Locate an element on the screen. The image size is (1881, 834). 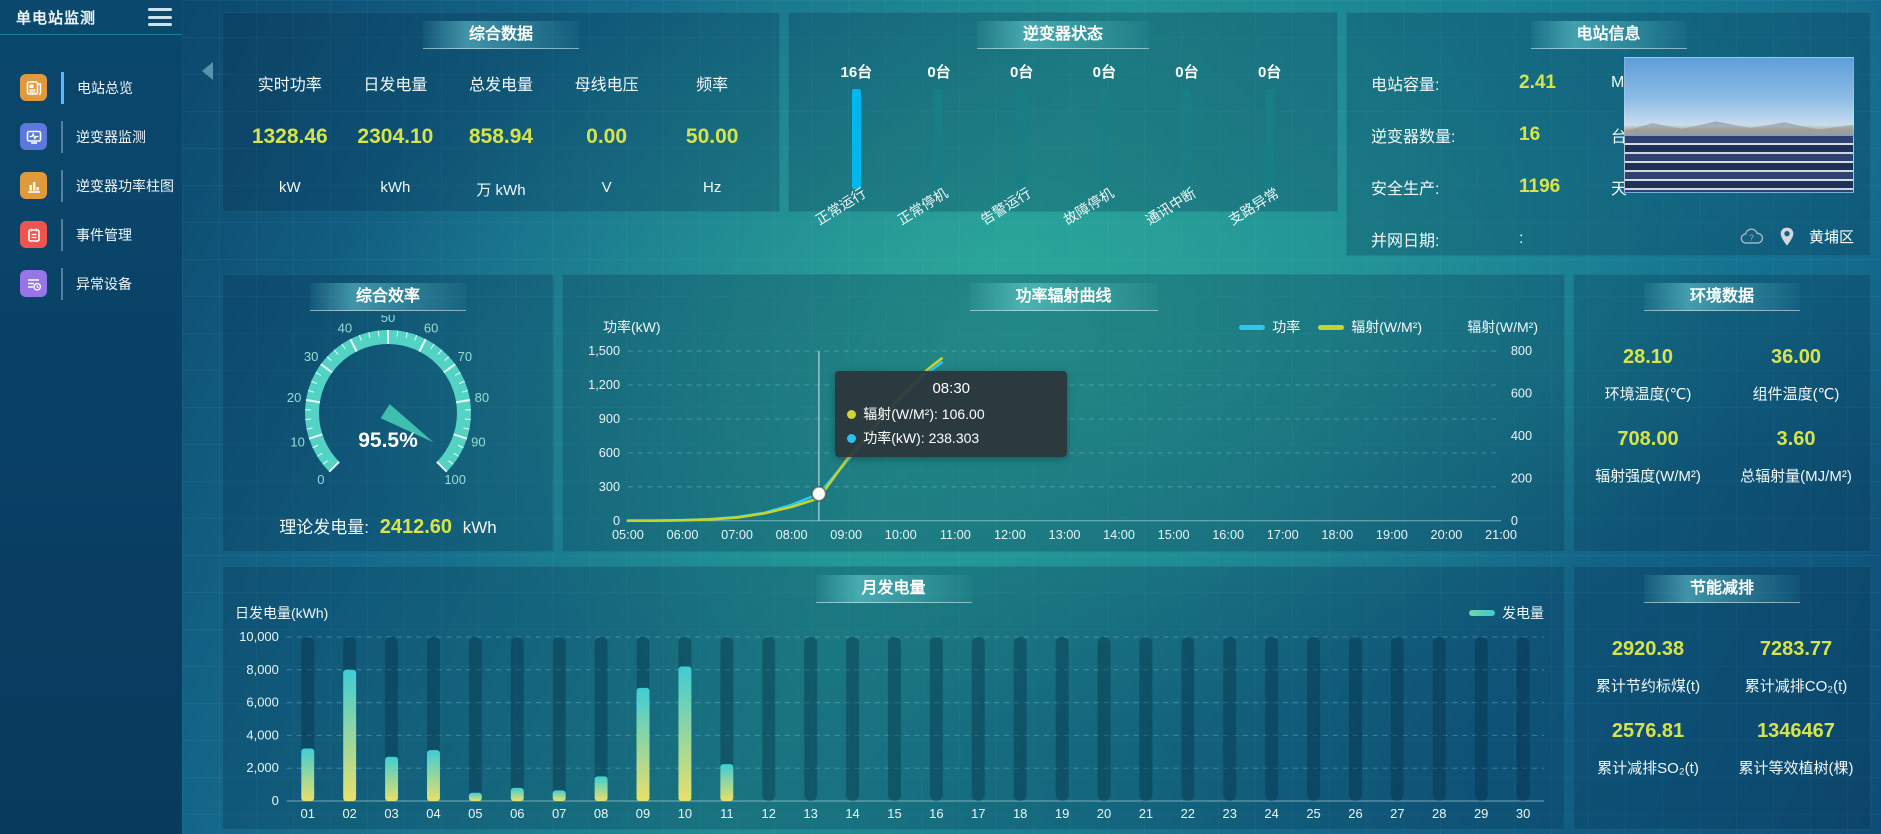
svg-text: 900 is located at coordinates (609, 418).